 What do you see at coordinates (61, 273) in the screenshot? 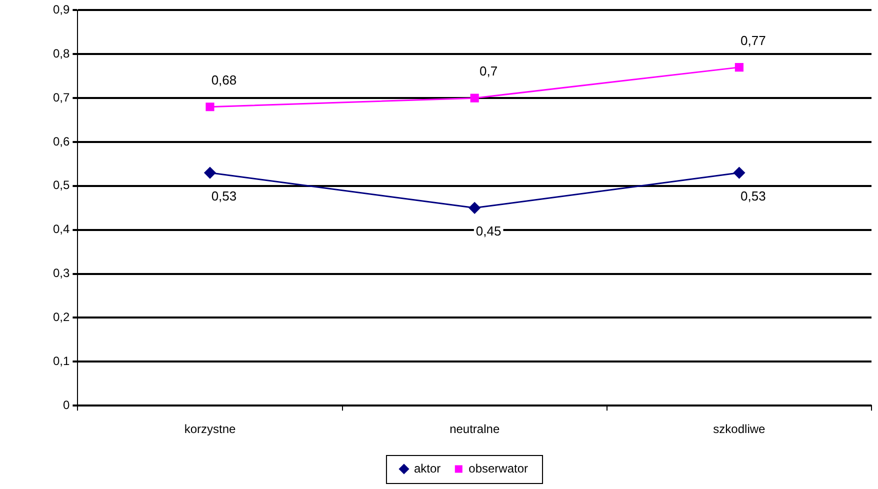
I see `y-tick-label: 0,3` at bounding box center [61, 273].